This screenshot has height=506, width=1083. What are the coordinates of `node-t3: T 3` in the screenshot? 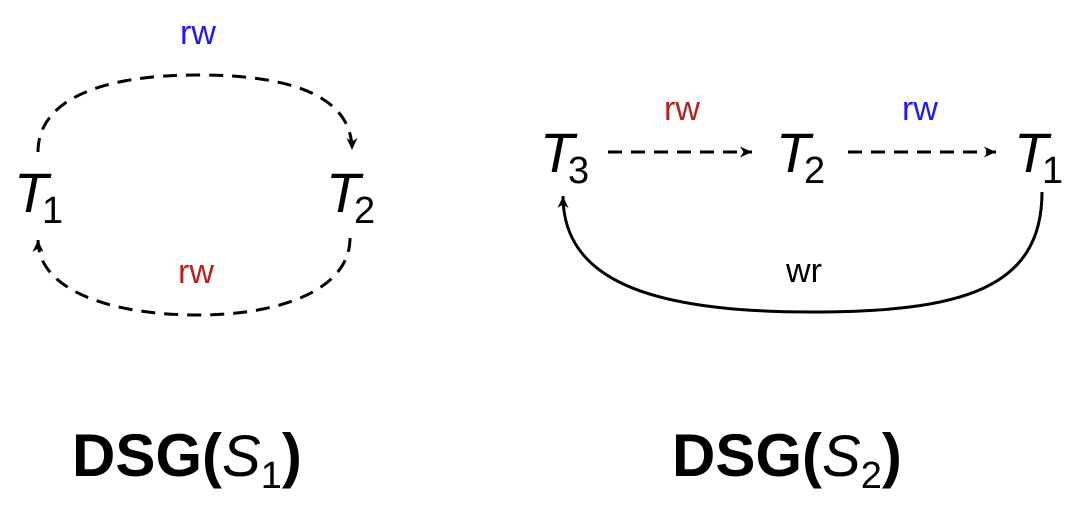 It's located at (564, 156).